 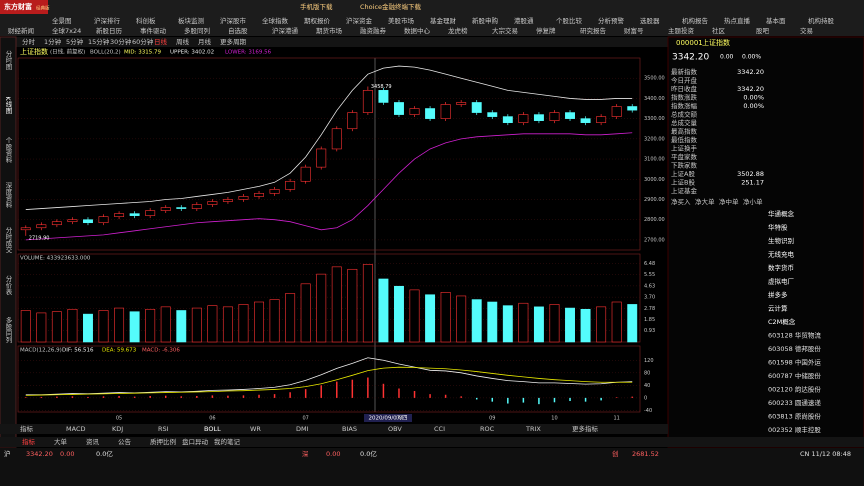 I want to click on list-item: 拼多多, so click(x=778, y=294).